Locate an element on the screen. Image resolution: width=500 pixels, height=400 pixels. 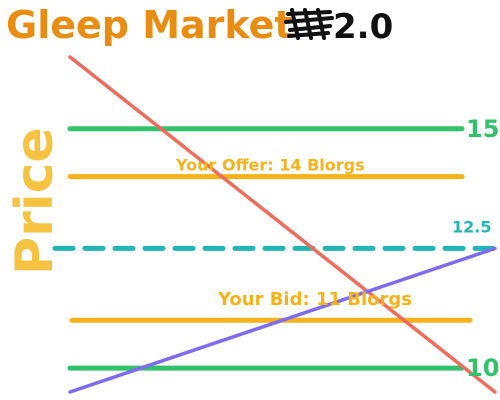
hline-label-3: Your Bid: 11 Blorgs is located at coordinates (314, 299).